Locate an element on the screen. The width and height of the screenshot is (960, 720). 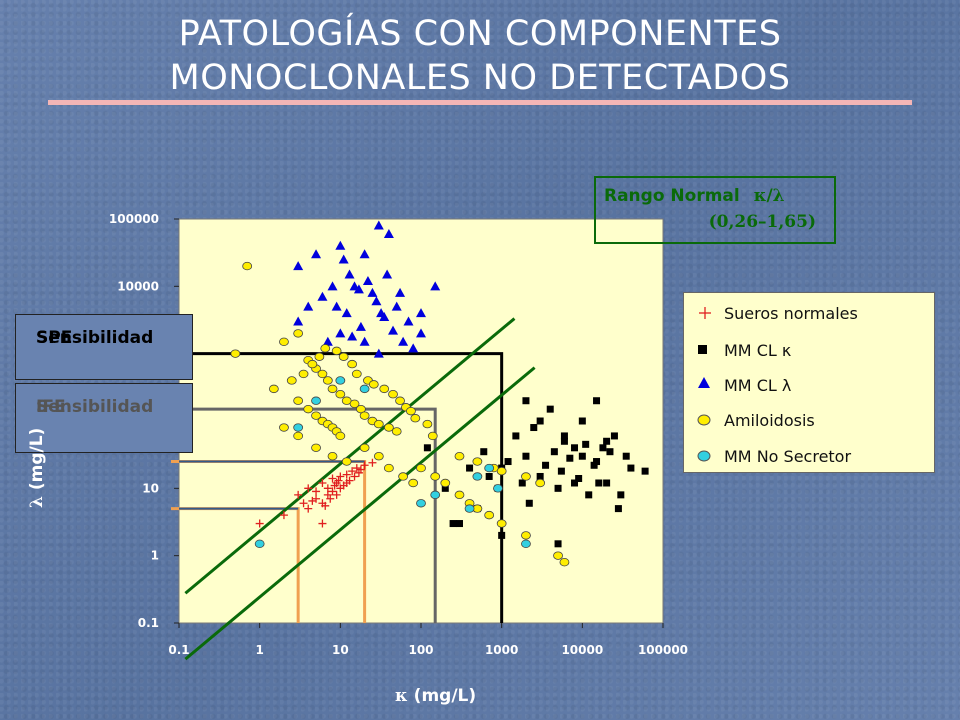
legend-item: MM CL λ is located at coordinates (737, 385).